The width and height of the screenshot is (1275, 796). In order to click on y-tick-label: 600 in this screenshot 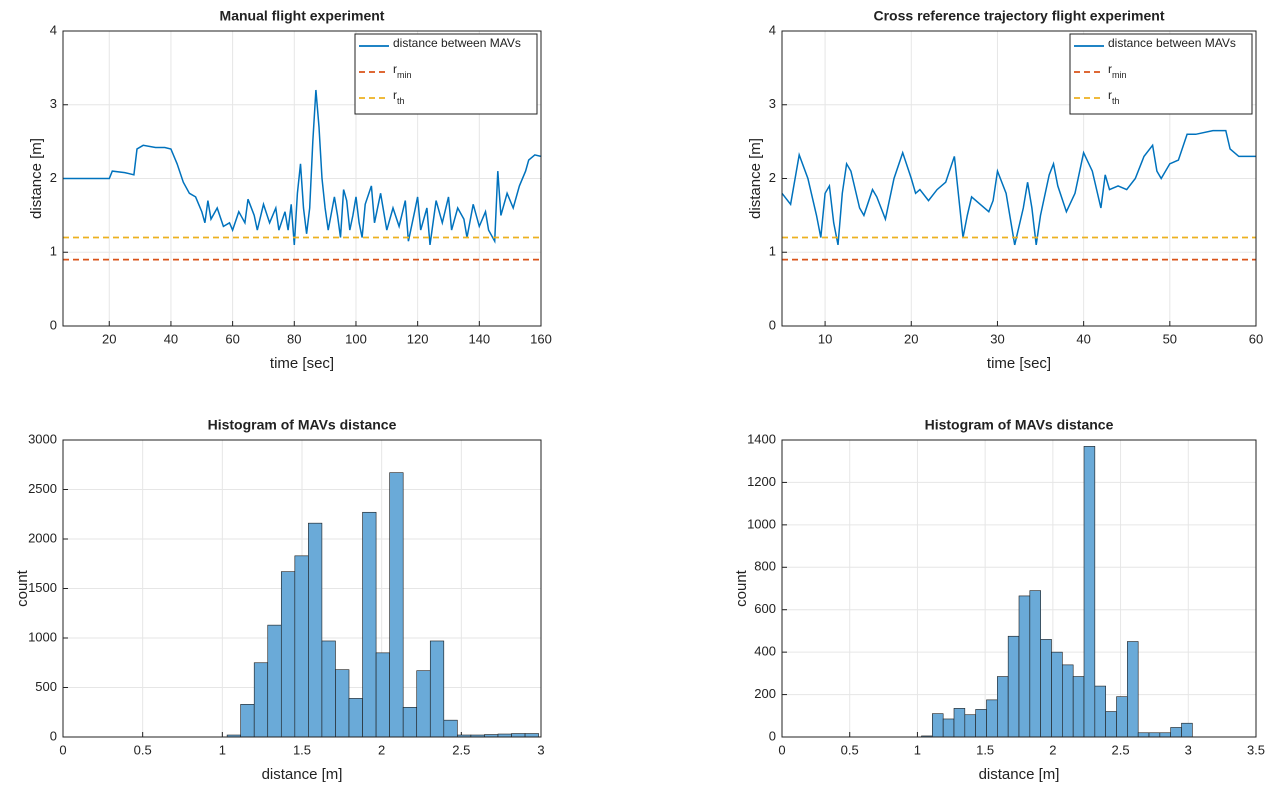, I will do `click(765, 608)`.